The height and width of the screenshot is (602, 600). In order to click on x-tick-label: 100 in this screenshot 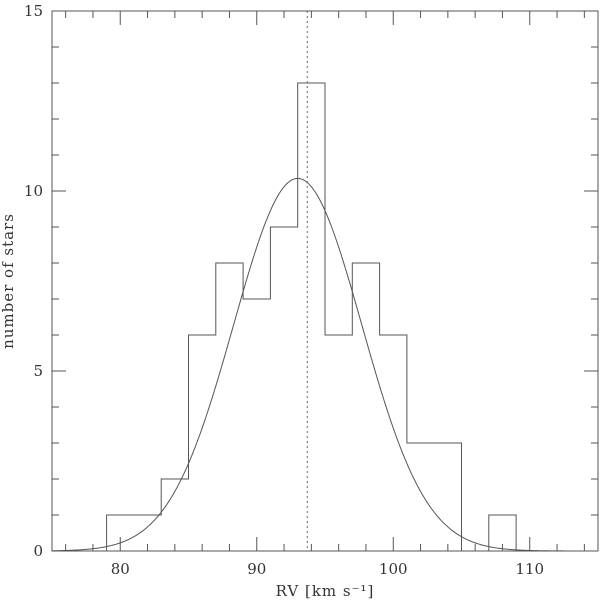, I will do `click(393, 569)`.